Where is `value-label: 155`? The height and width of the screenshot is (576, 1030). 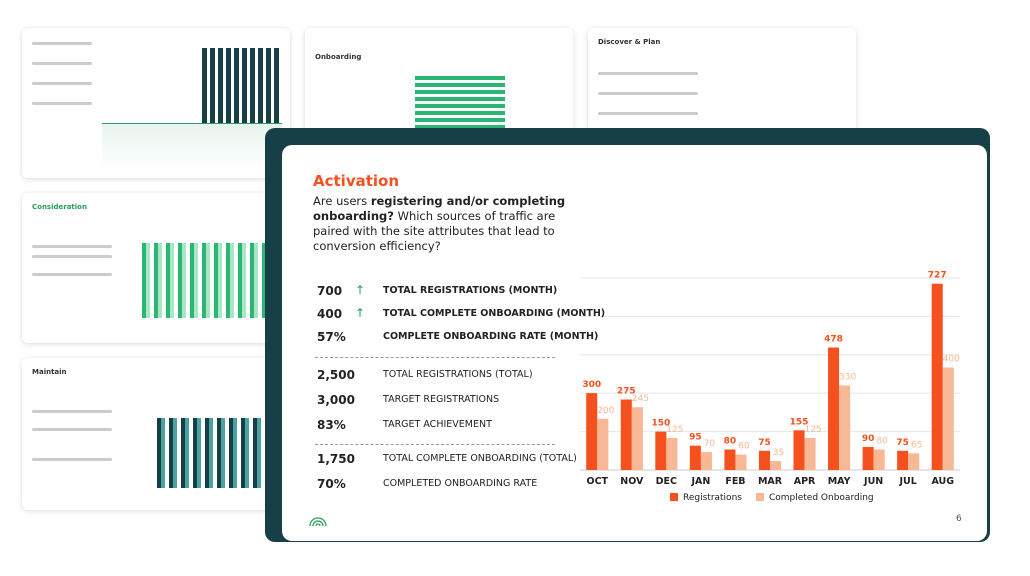 value-label: 155 is located at coordinates (799, 422).